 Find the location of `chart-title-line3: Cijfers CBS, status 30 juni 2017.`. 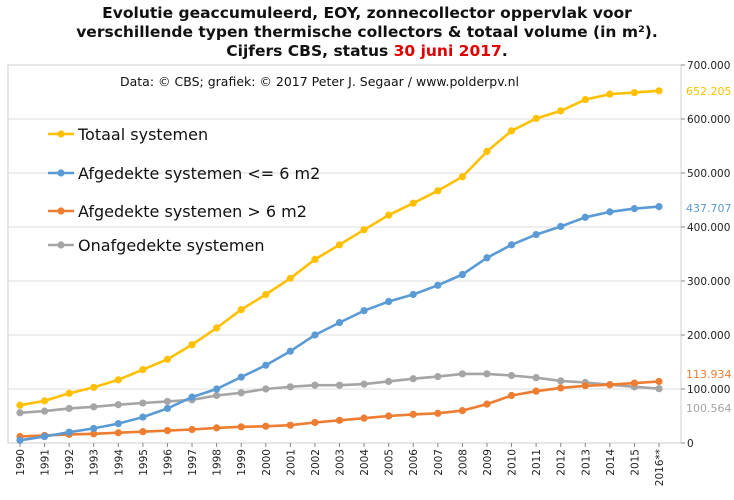

chart-title-line3: Cijfers CBS, status 30 juni 2017. is located at coordinates (367, 51).